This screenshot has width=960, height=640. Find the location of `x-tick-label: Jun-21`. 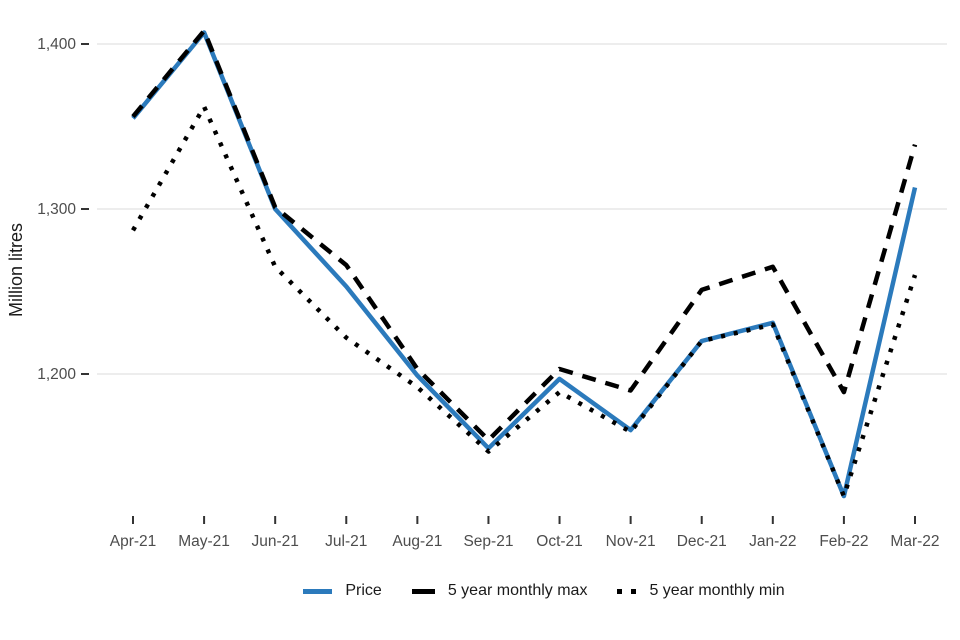

x-tick-label: Jun-21 is located at coordinates (274, 541).